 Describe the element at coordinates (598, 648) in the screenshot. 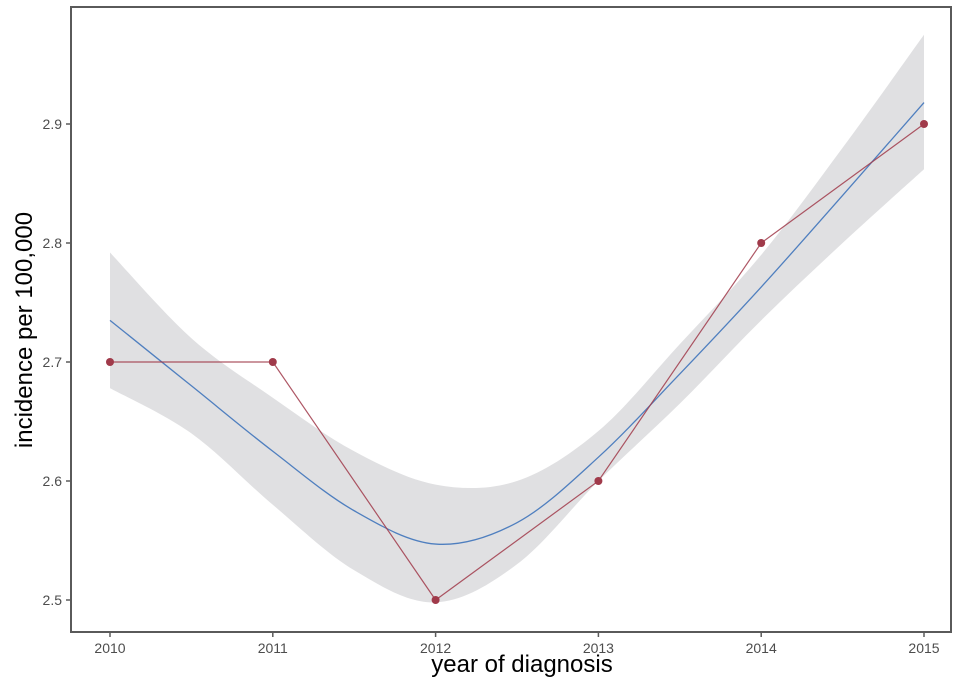

I see `x-tick-label-2013: 2013` at that location.